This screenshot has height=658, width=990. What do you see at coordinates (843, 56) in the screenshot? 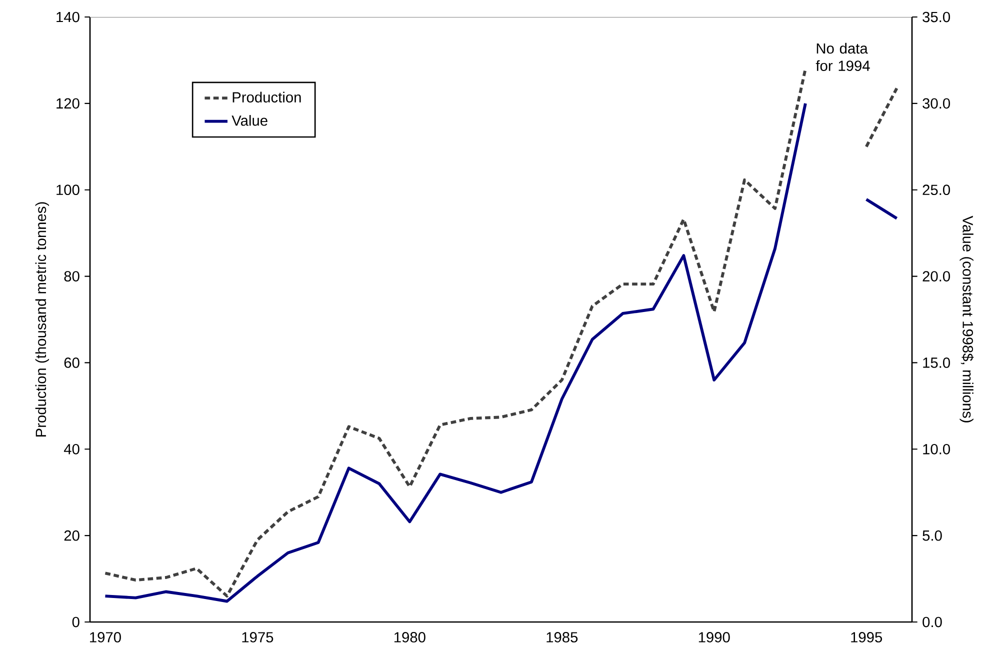
I see `annotation: No data for 1994` at bounding box center [843, 56].